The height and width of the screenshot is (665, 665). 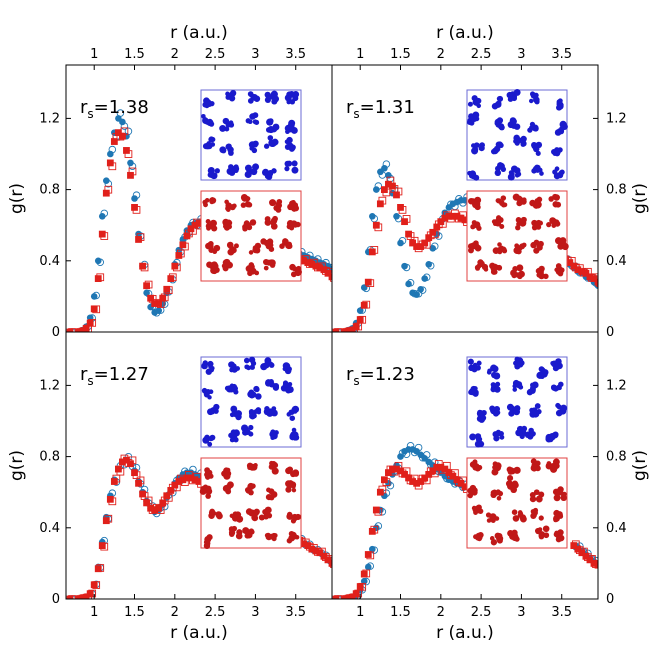 I want to click on x-tick-label-top: 2.5, so click(x=215, y=54).